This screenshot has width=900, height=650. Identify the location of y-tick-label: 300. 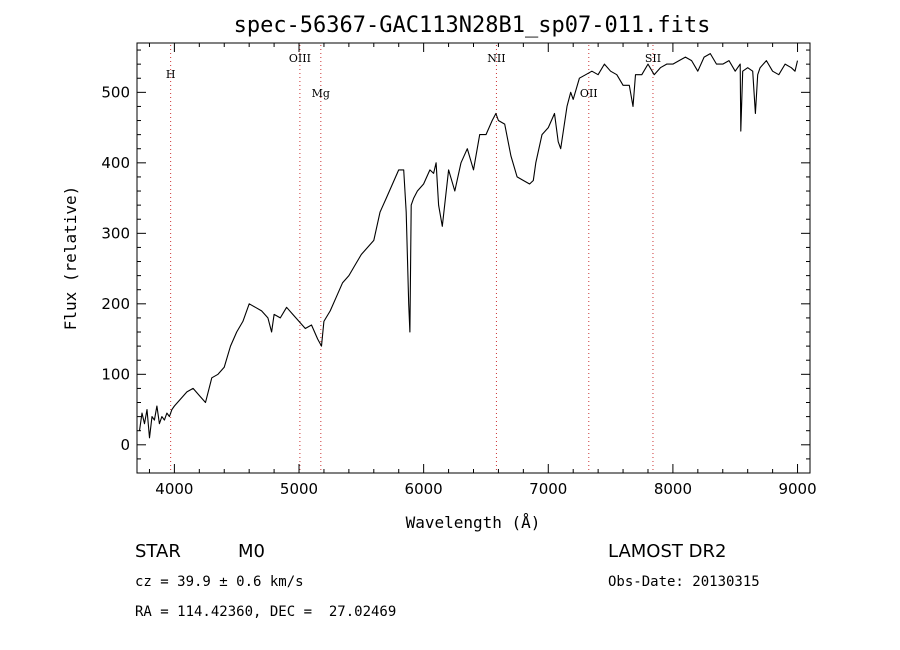
(115, 233).